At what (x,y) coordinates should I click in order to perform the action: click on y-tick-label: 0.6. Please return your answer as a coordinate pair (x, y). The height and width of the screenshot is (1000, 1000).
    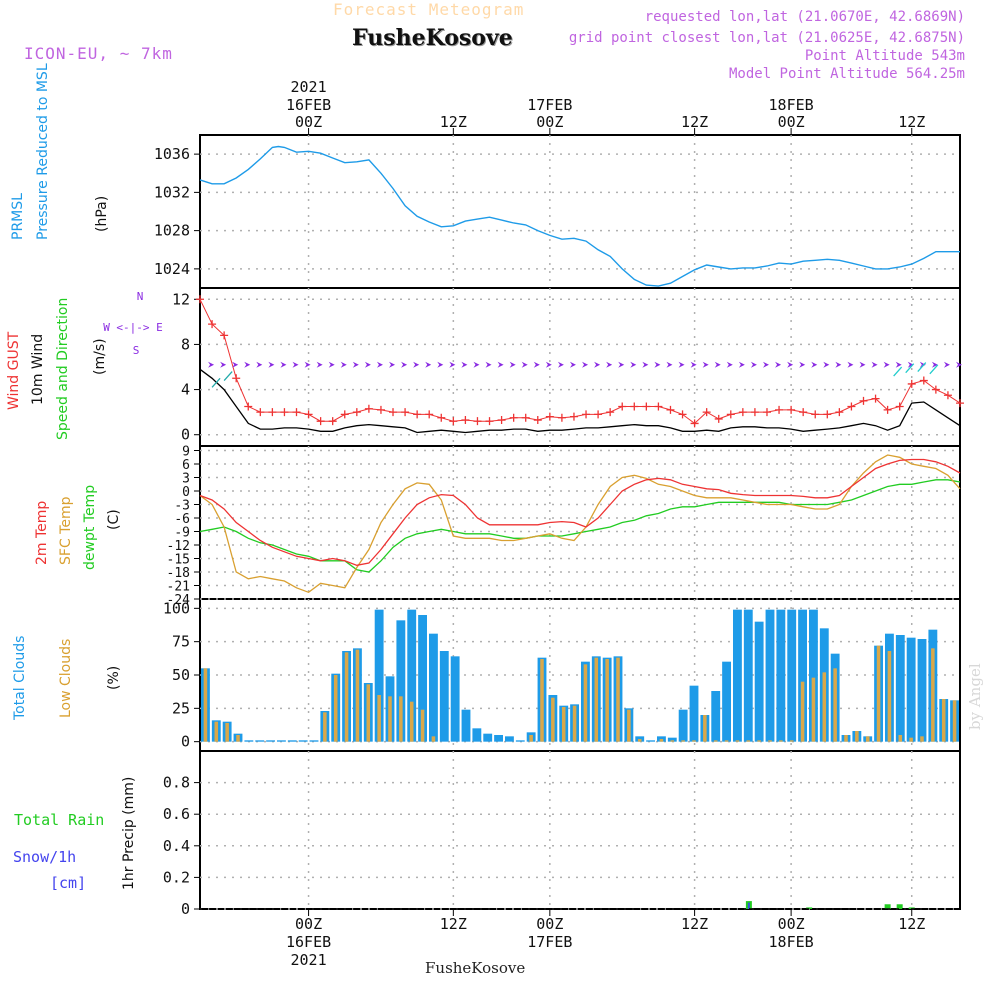
    Looking at the image, I should click on (176, 814).